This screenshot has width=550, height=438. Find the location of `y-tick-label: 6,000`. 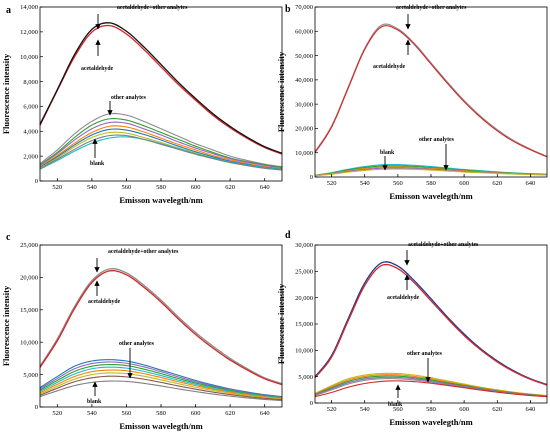

y-tick-label: 6,000 is located at coordinates (30, 107).